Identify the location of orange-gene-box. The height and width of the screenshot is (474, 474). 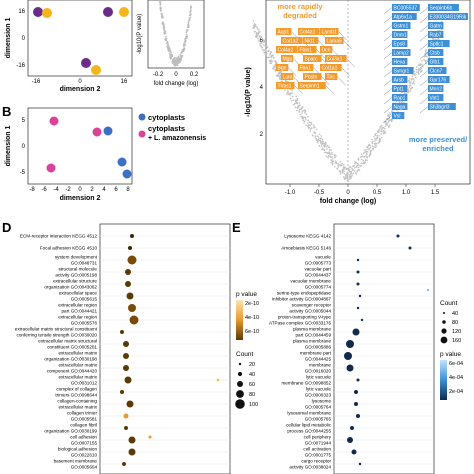
(287, 58).